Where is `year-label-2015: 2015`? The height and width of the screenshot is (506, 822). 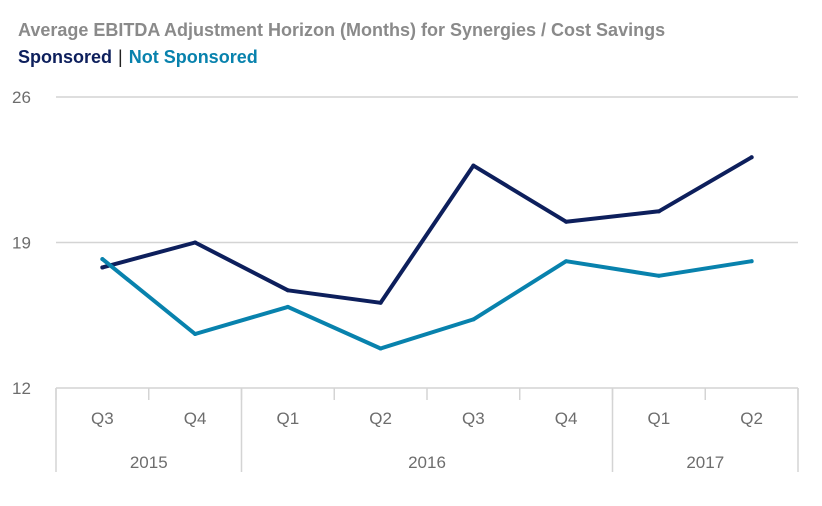
year-label-2015: 2015 is located at coordinates (149, 462).